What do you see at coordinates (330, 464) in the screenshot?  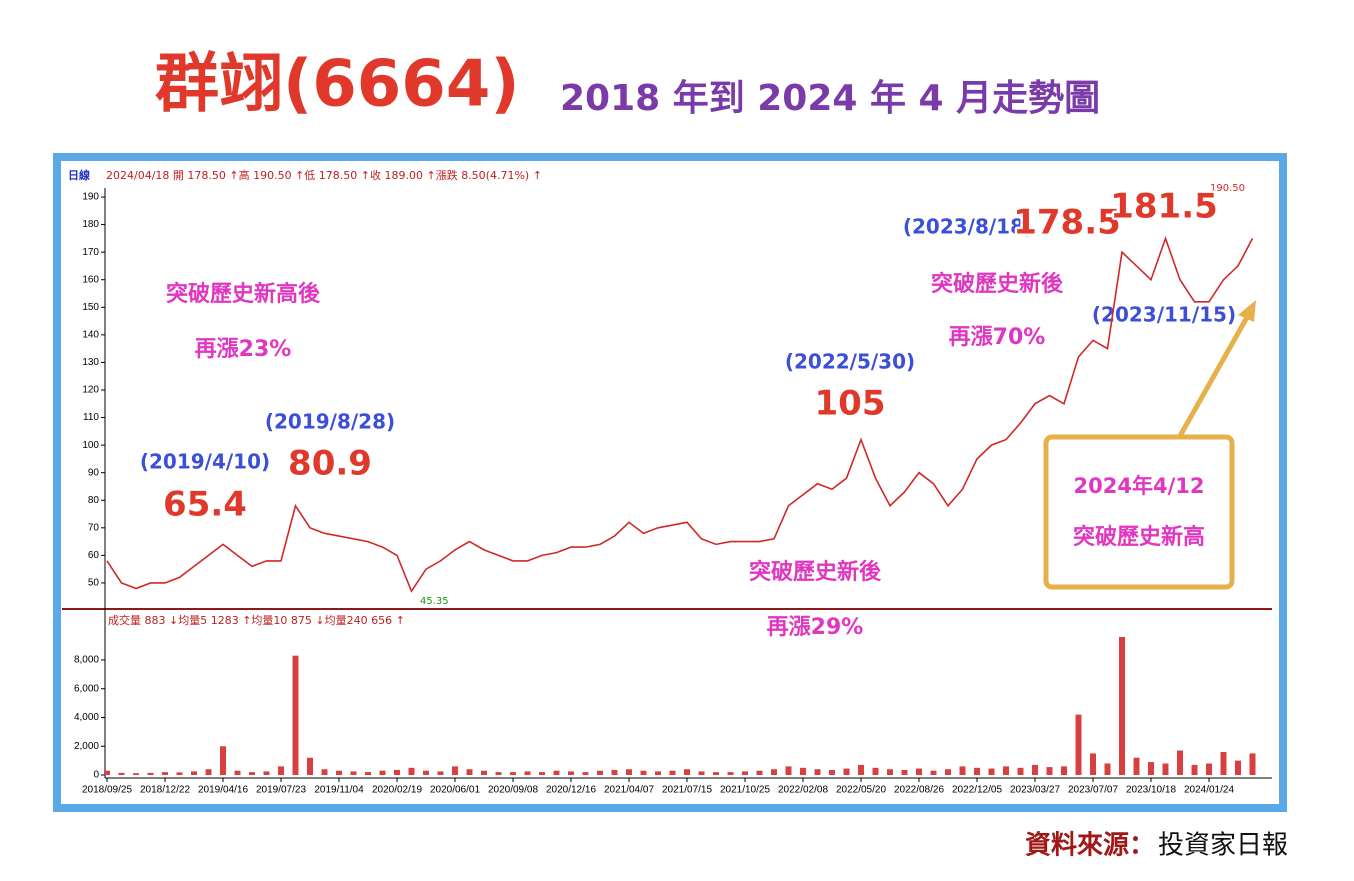 I see `annotation: 80.9` at bounding box center [330, 464].